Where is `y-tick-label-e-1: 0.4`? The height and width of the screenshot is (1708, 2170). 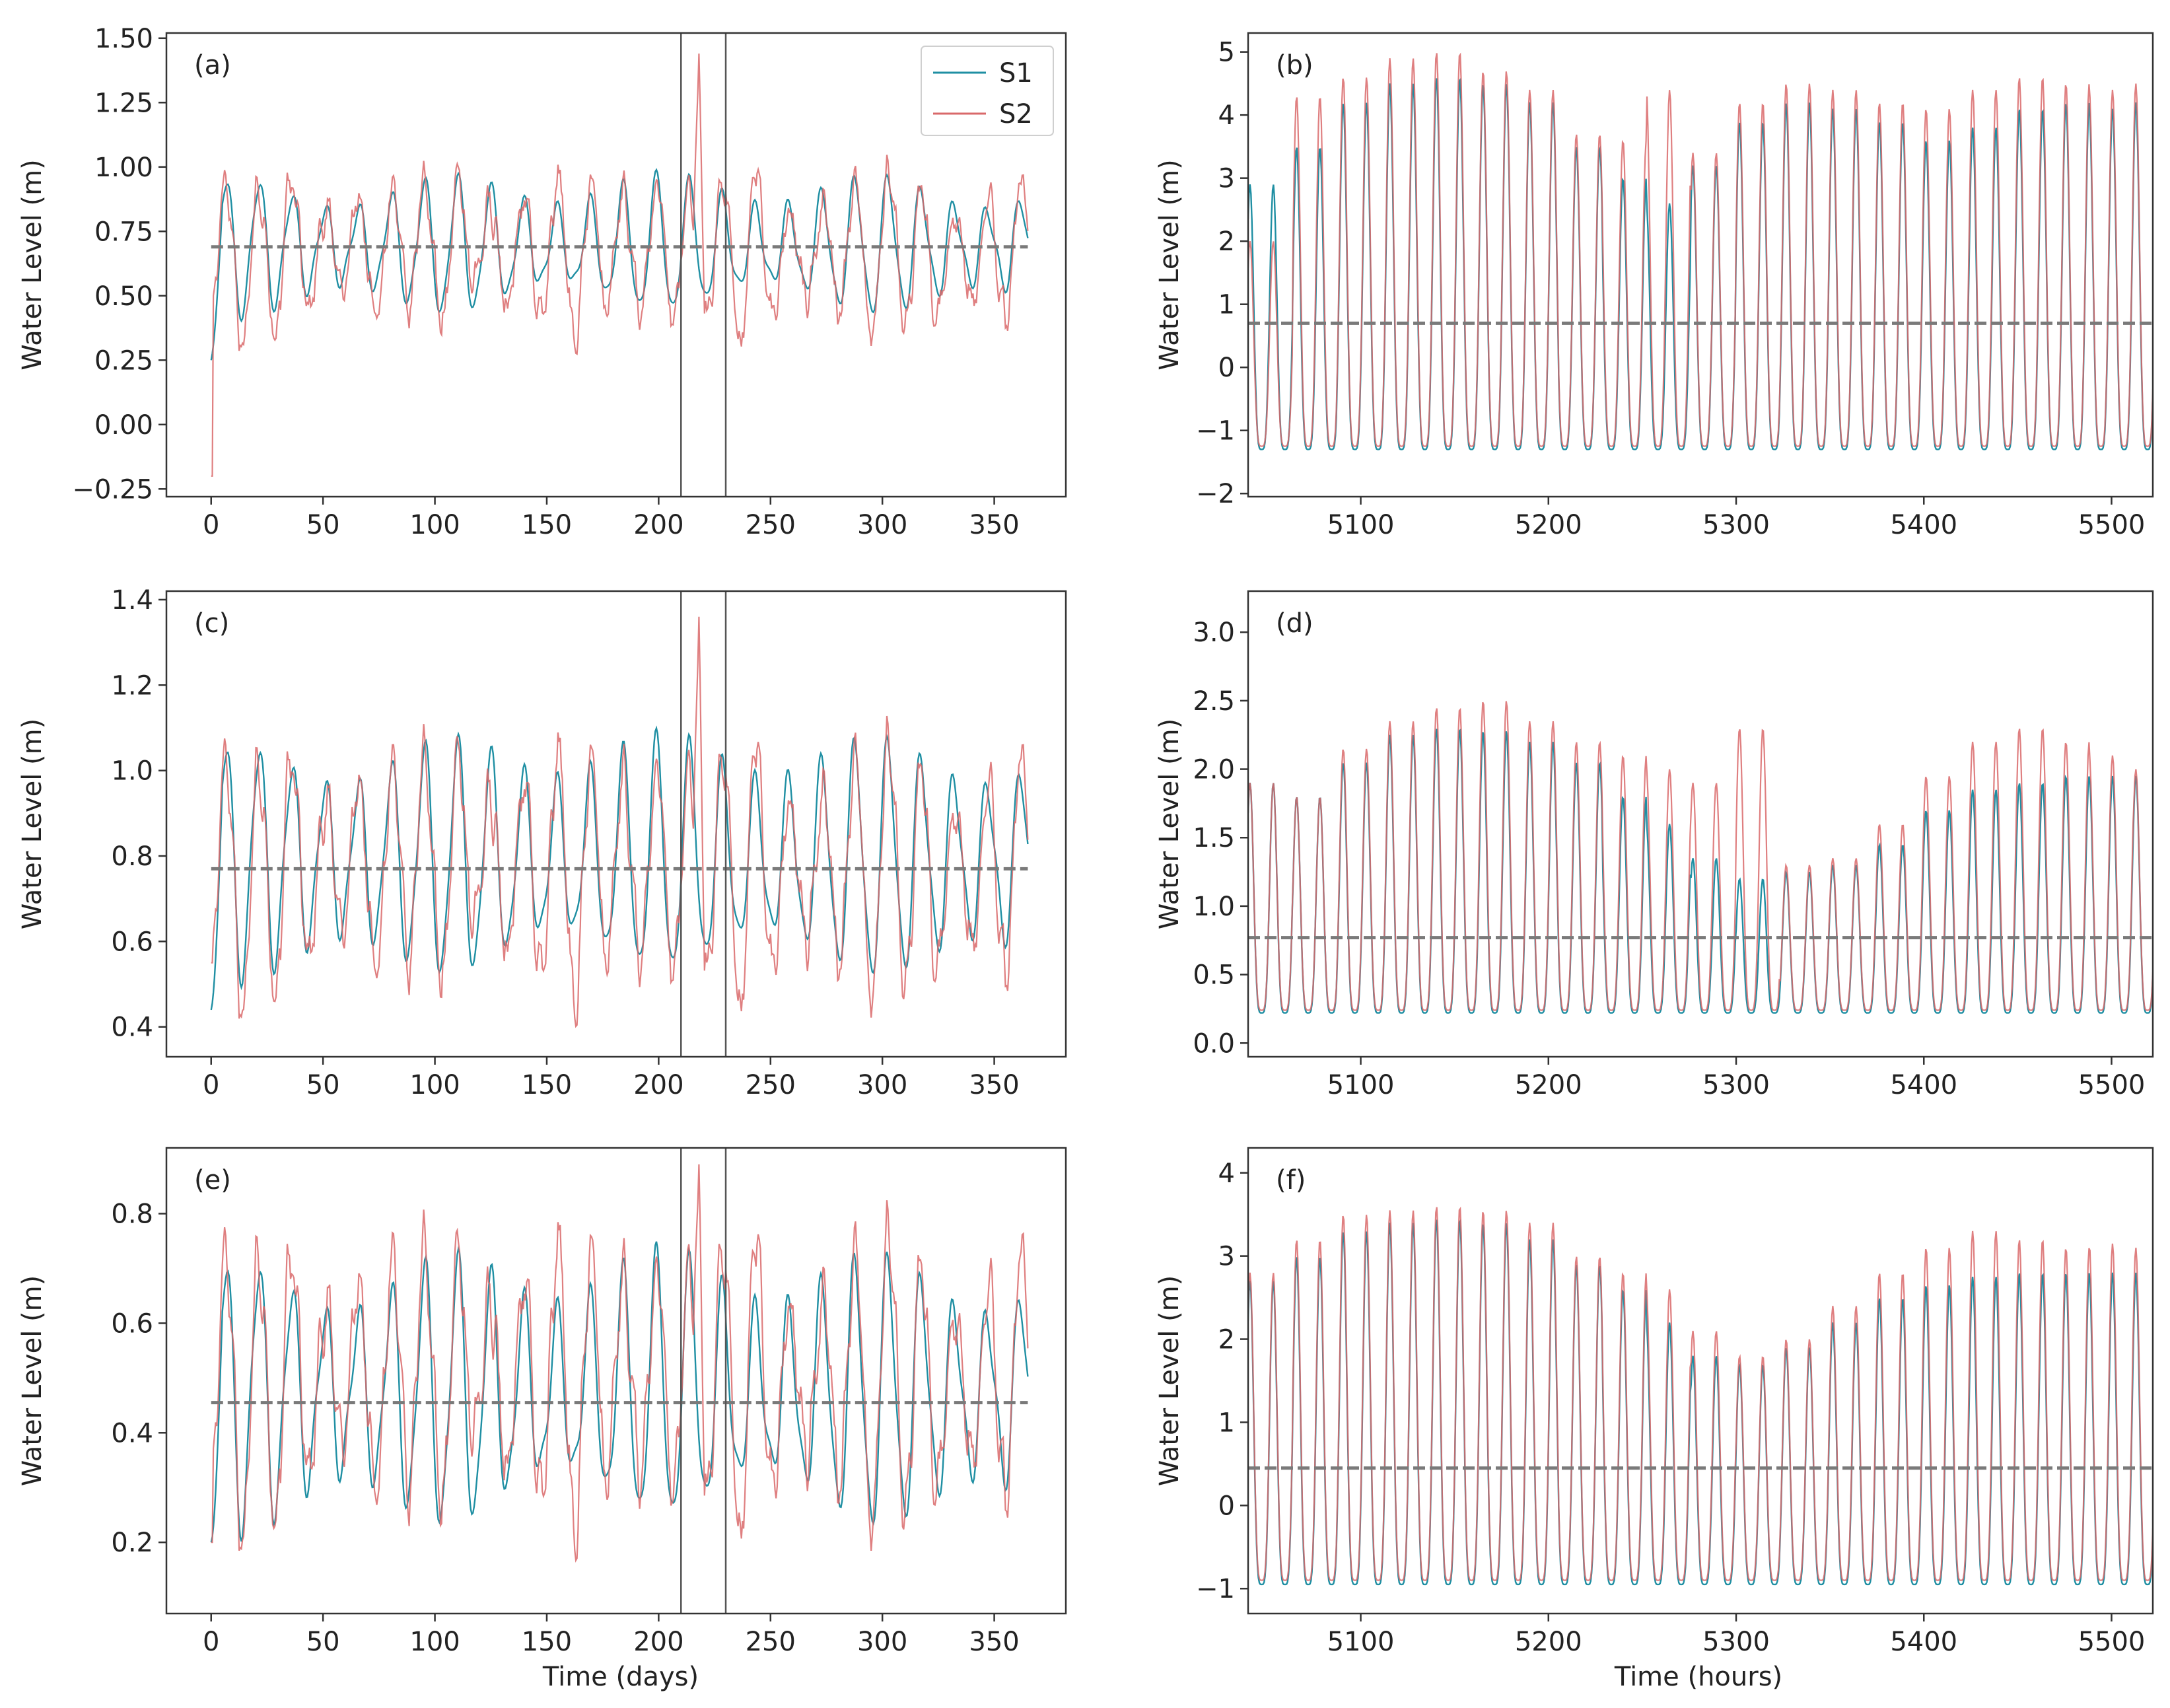
y-tick-label-e-1: 0.4 is located at coordinates (132, 1433).